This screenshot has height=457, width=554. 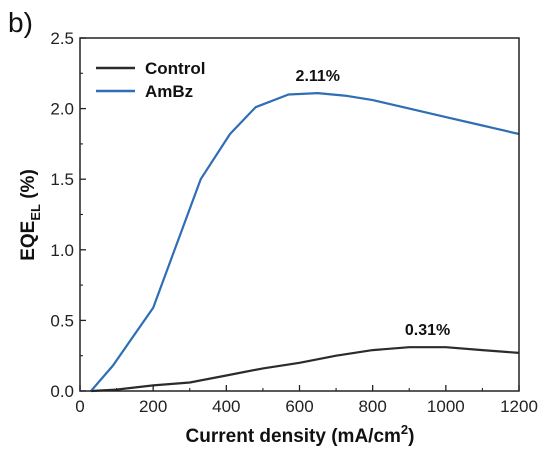 What do you see at coordinates (305, 369) in the screenshot?
I see `series-line-control` at bounding box center [305, 369].